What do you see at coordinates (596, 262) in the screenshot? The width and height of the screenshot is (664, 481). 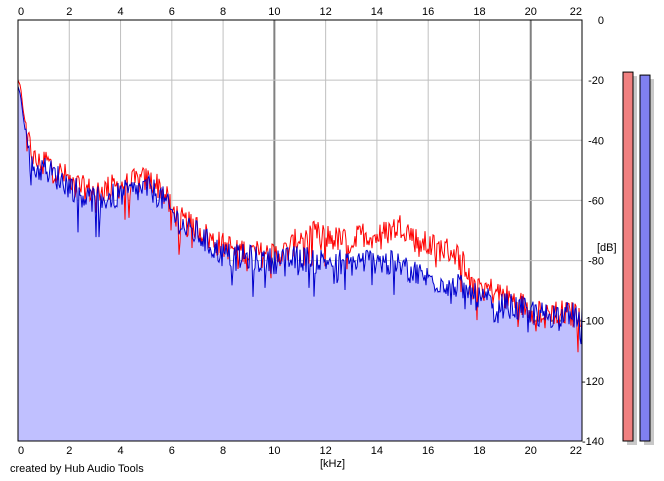 I see `y-tick-label: -80` at bounding box center [596, 262].